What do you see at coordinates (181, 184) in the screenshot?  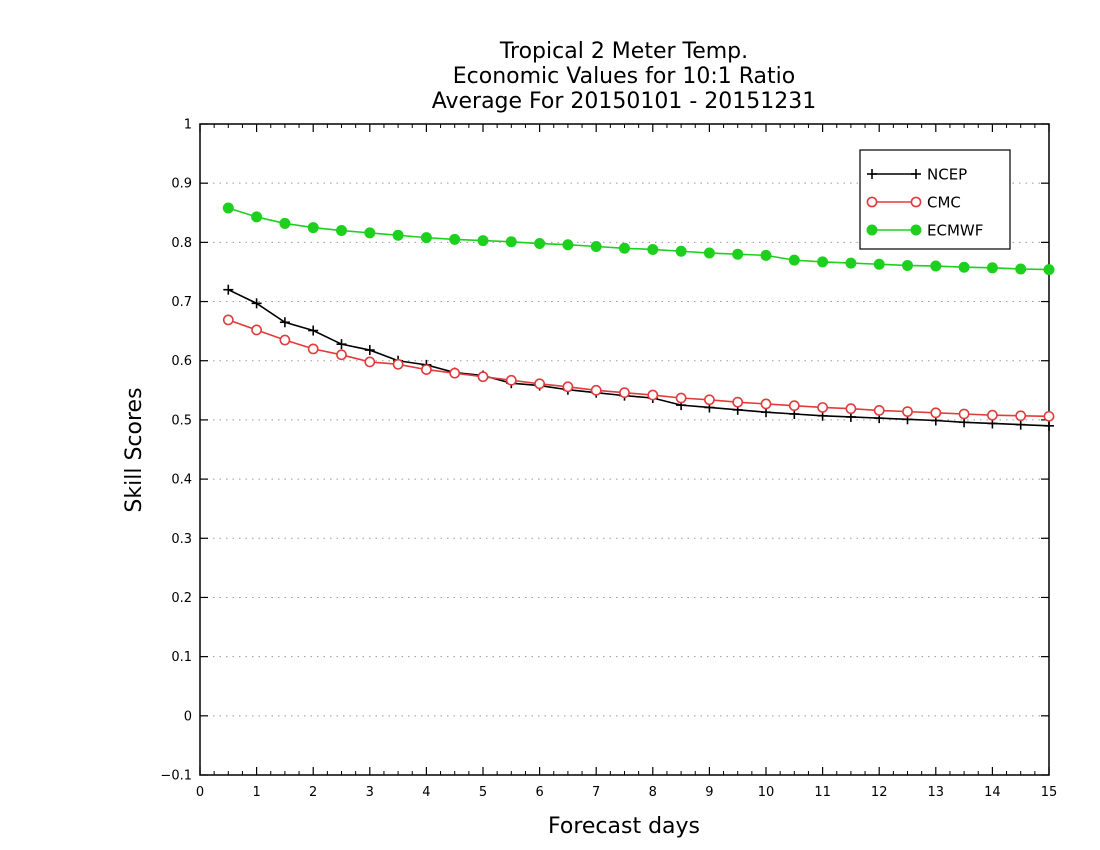 I see `y-tick-label: 0.9` at bounding box center [181, 184].